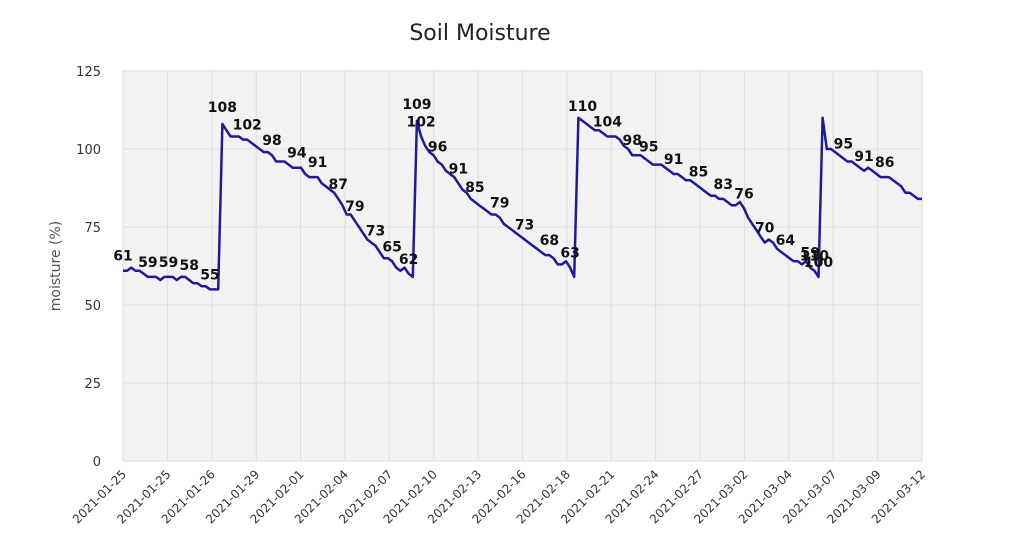 The width and height of the screenshot is (1024, 560). Describe the element at coordinates (209, 275) in the screenshot. I see `data-label: 55` at that location.